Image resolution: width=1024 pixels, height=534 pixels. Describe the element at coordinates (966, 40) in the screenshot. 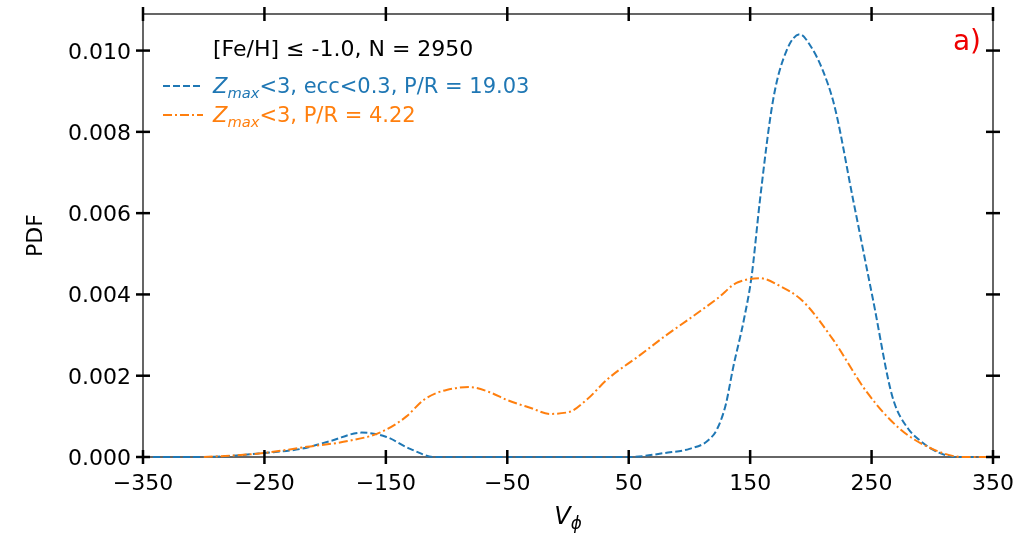

I see `annotation: a)` at that location.